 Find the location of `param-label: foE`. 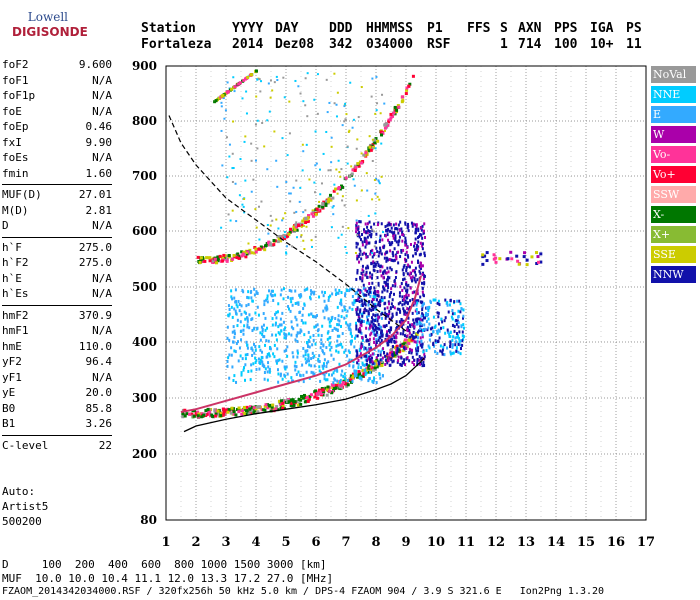

param-label: foE is located at coordinates (12, 111).